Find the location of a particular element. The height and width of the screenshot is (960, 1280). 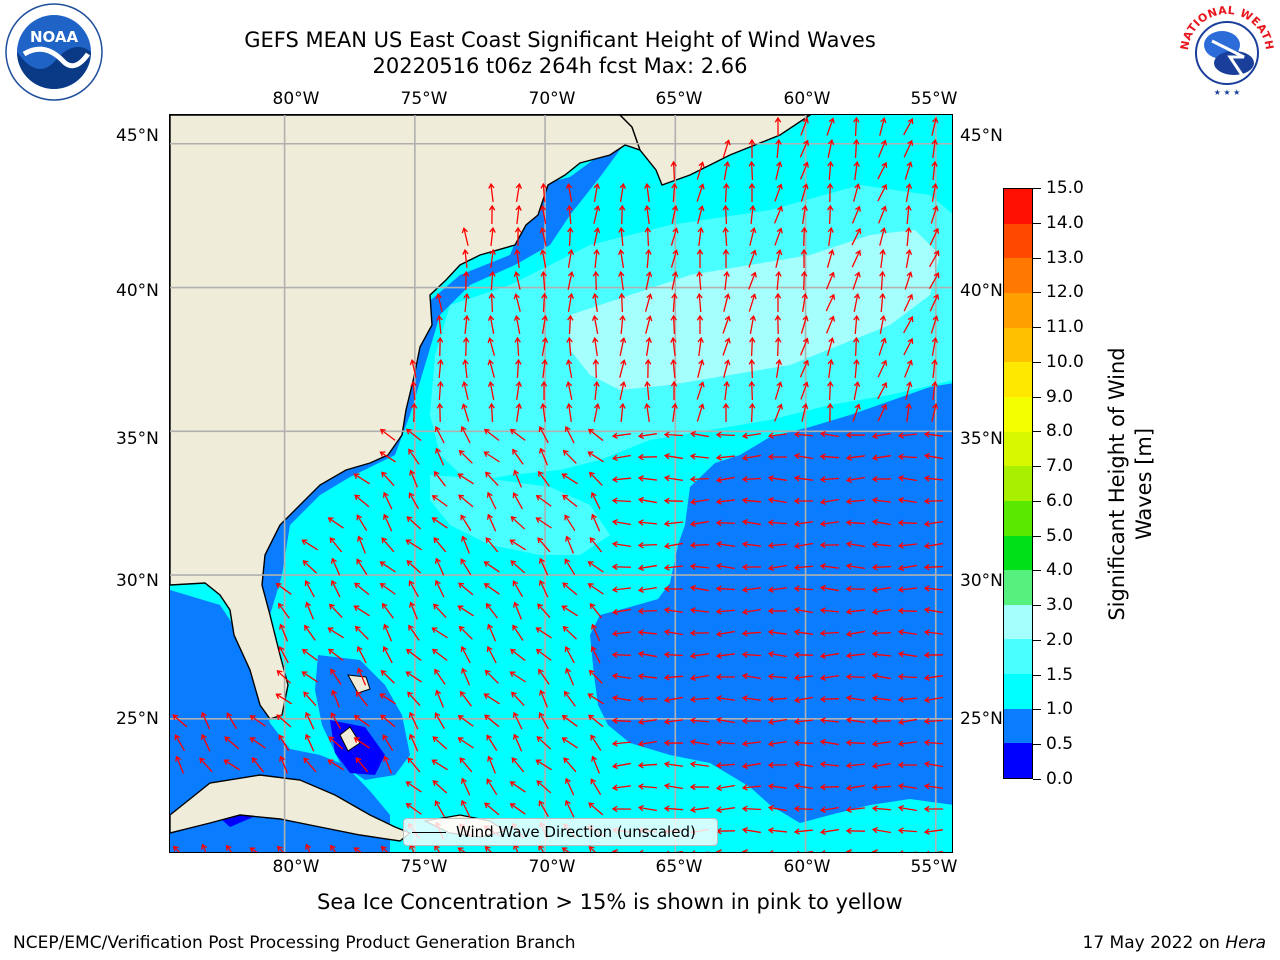

noaa-logo: NOAA is located at coordinates (54, 54).